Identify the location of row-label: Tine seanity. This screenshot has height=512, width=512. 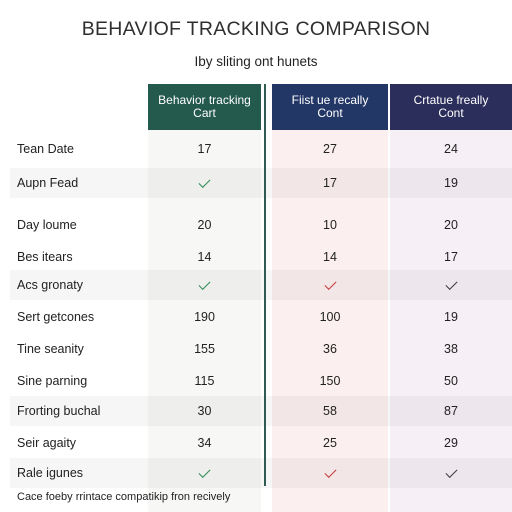
(50, 349).